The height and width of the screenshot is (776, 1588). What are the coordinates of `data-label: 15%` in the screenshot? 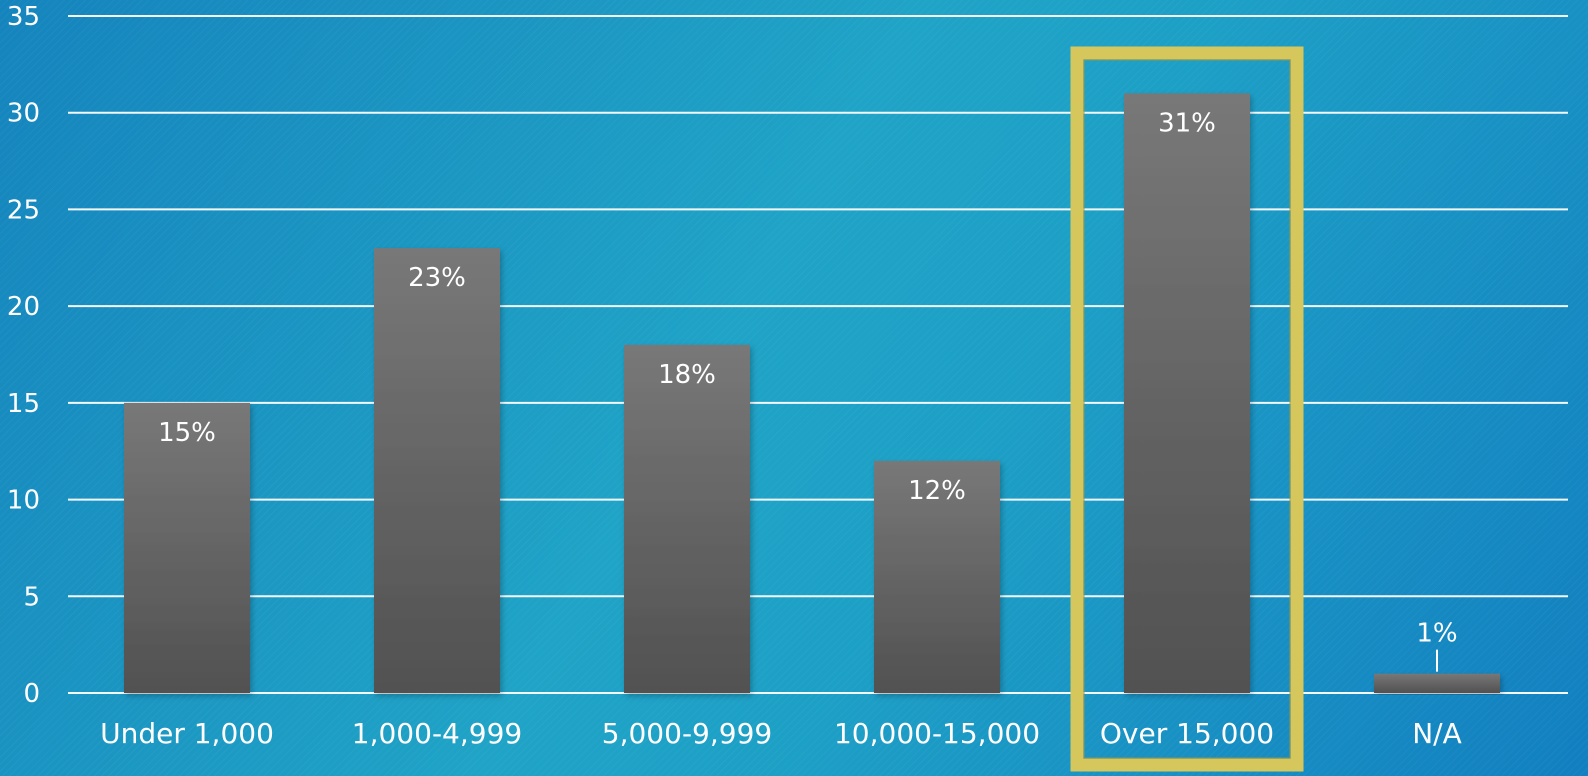 It's located at (187, 433).